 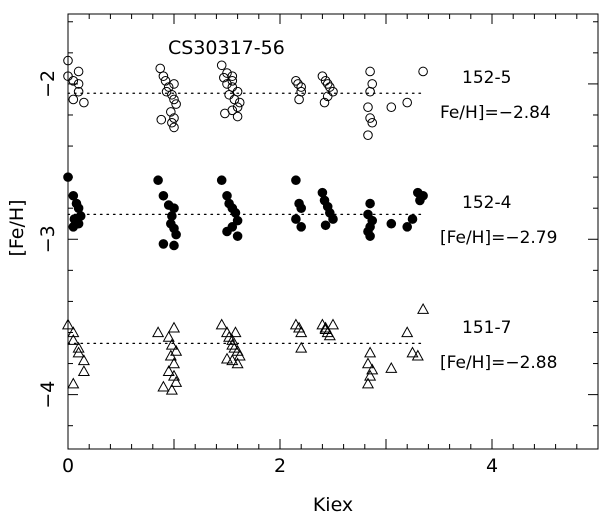 I want to click on x-tick-label: 4, so click(x=492, y=466).